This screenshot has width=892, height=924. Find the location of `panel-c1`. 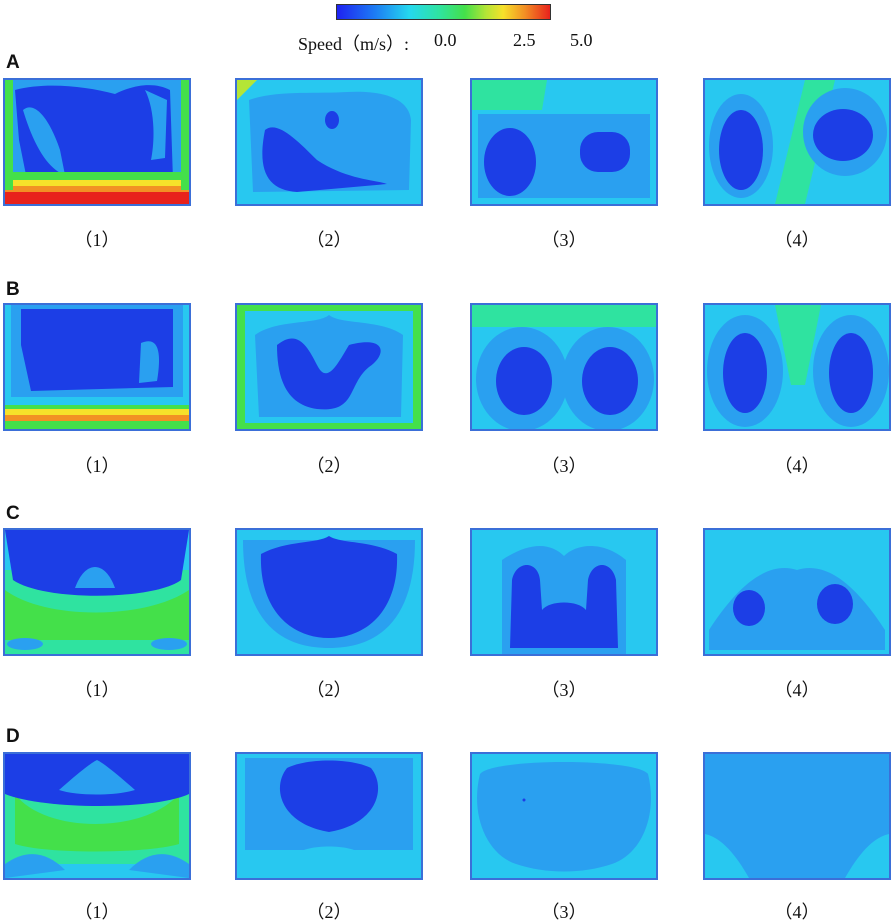

panel-c1 is located at coordinates (97, 592).